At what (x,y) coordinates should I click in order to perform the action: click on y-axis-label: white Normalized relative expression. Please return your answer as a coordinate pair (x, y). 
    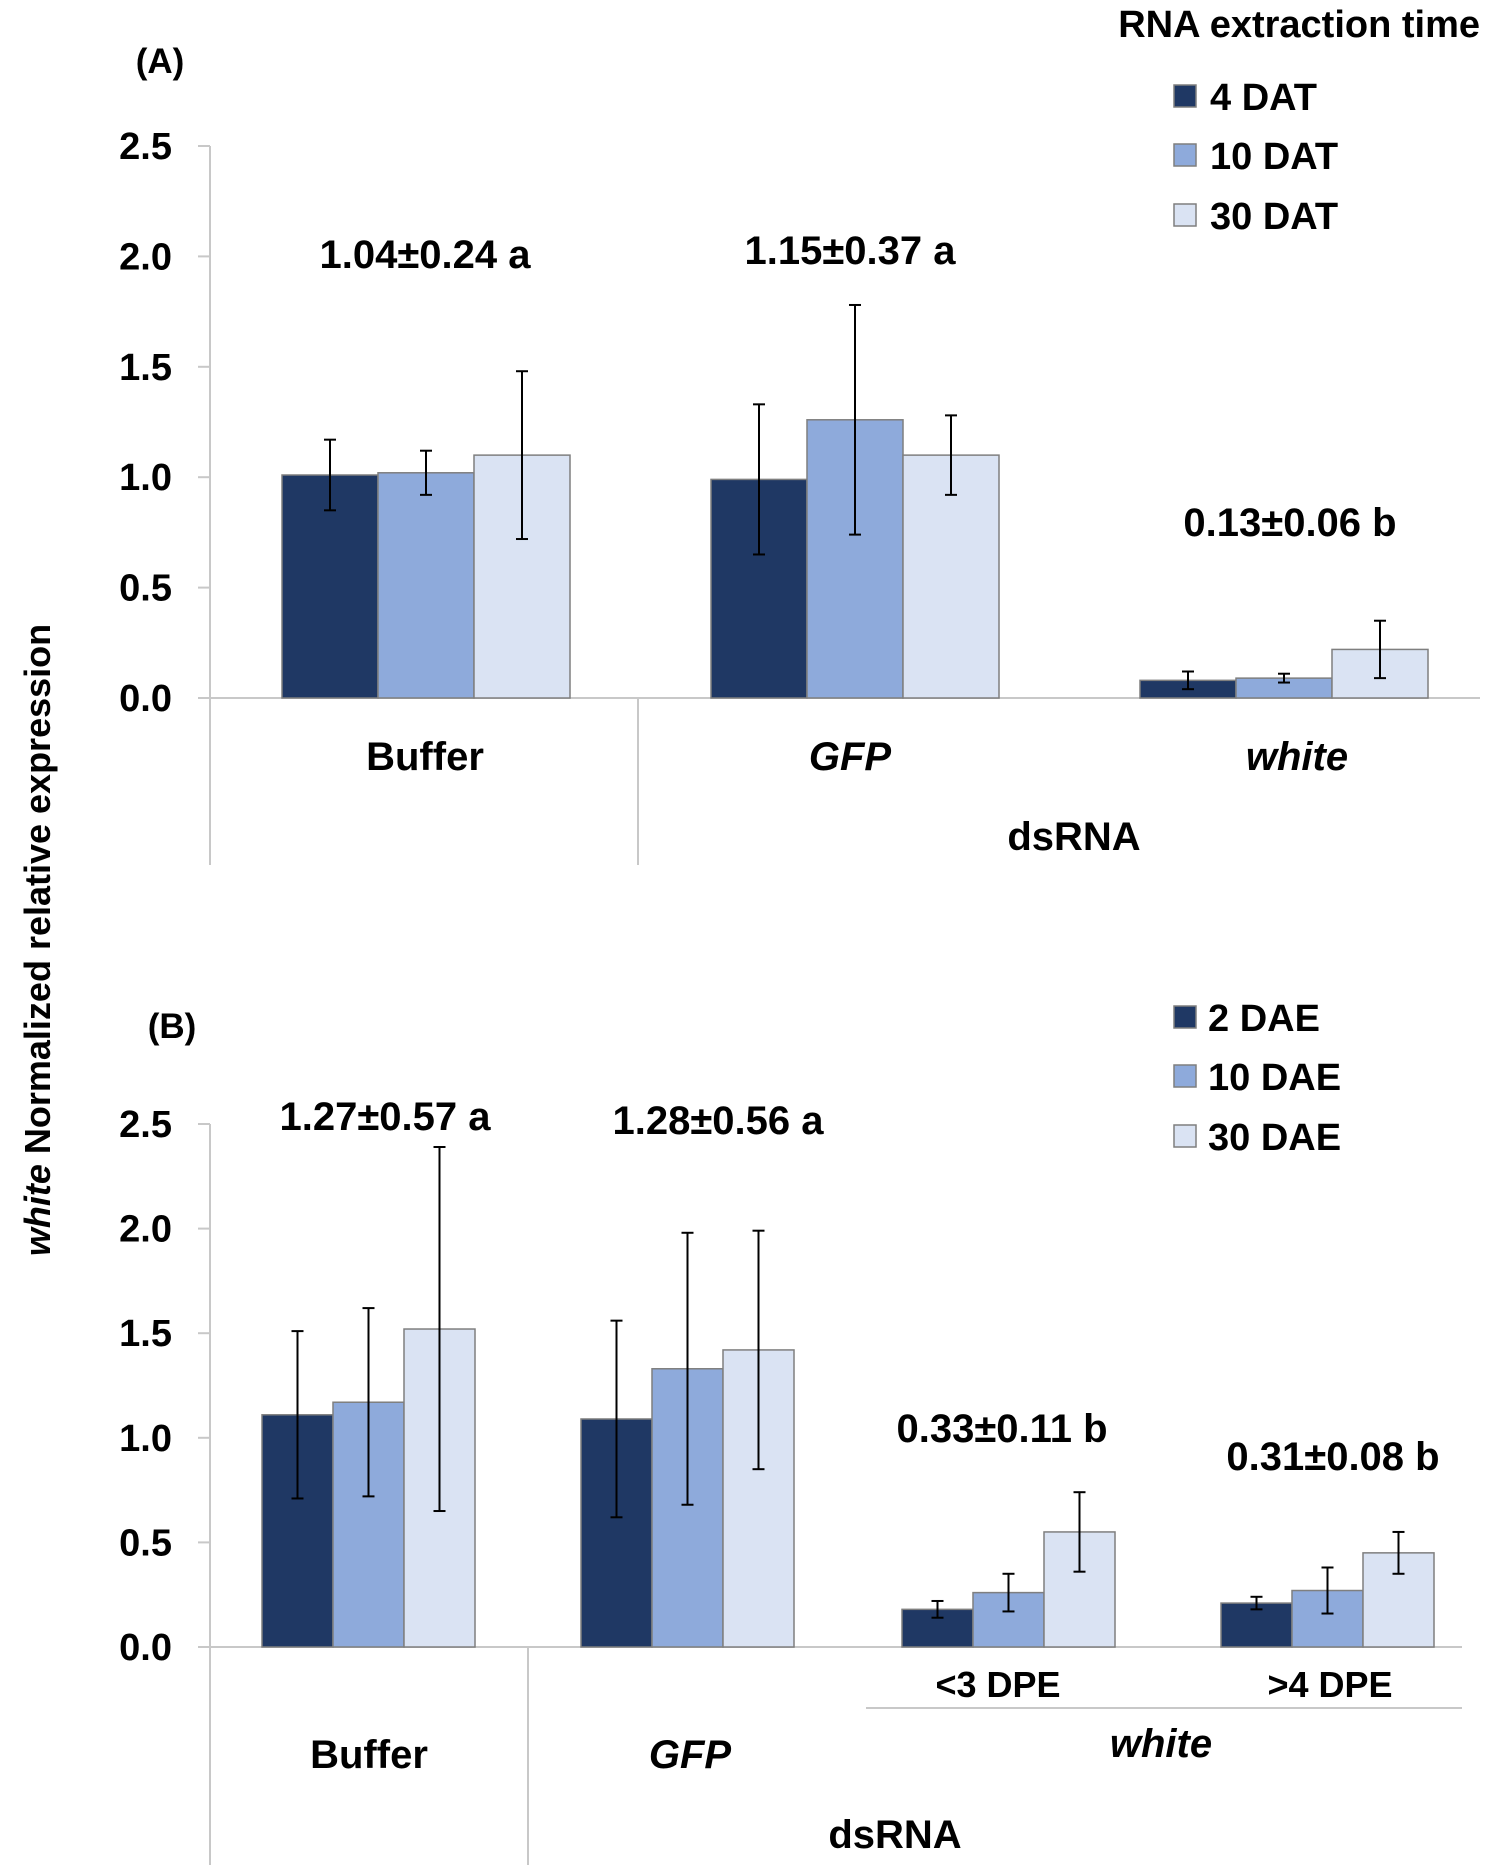
    Looking at the image, I should click on (37, 940).